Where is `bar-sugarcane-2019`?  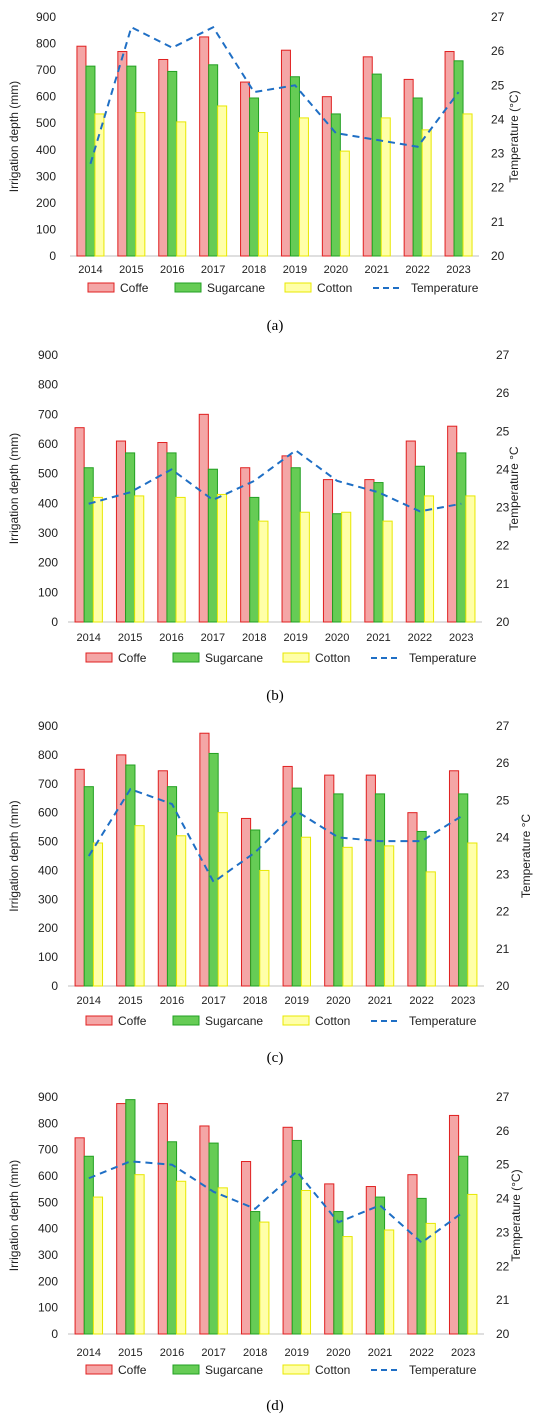
bar-sugarcane-2019 is located at coordinates (296, 1237).